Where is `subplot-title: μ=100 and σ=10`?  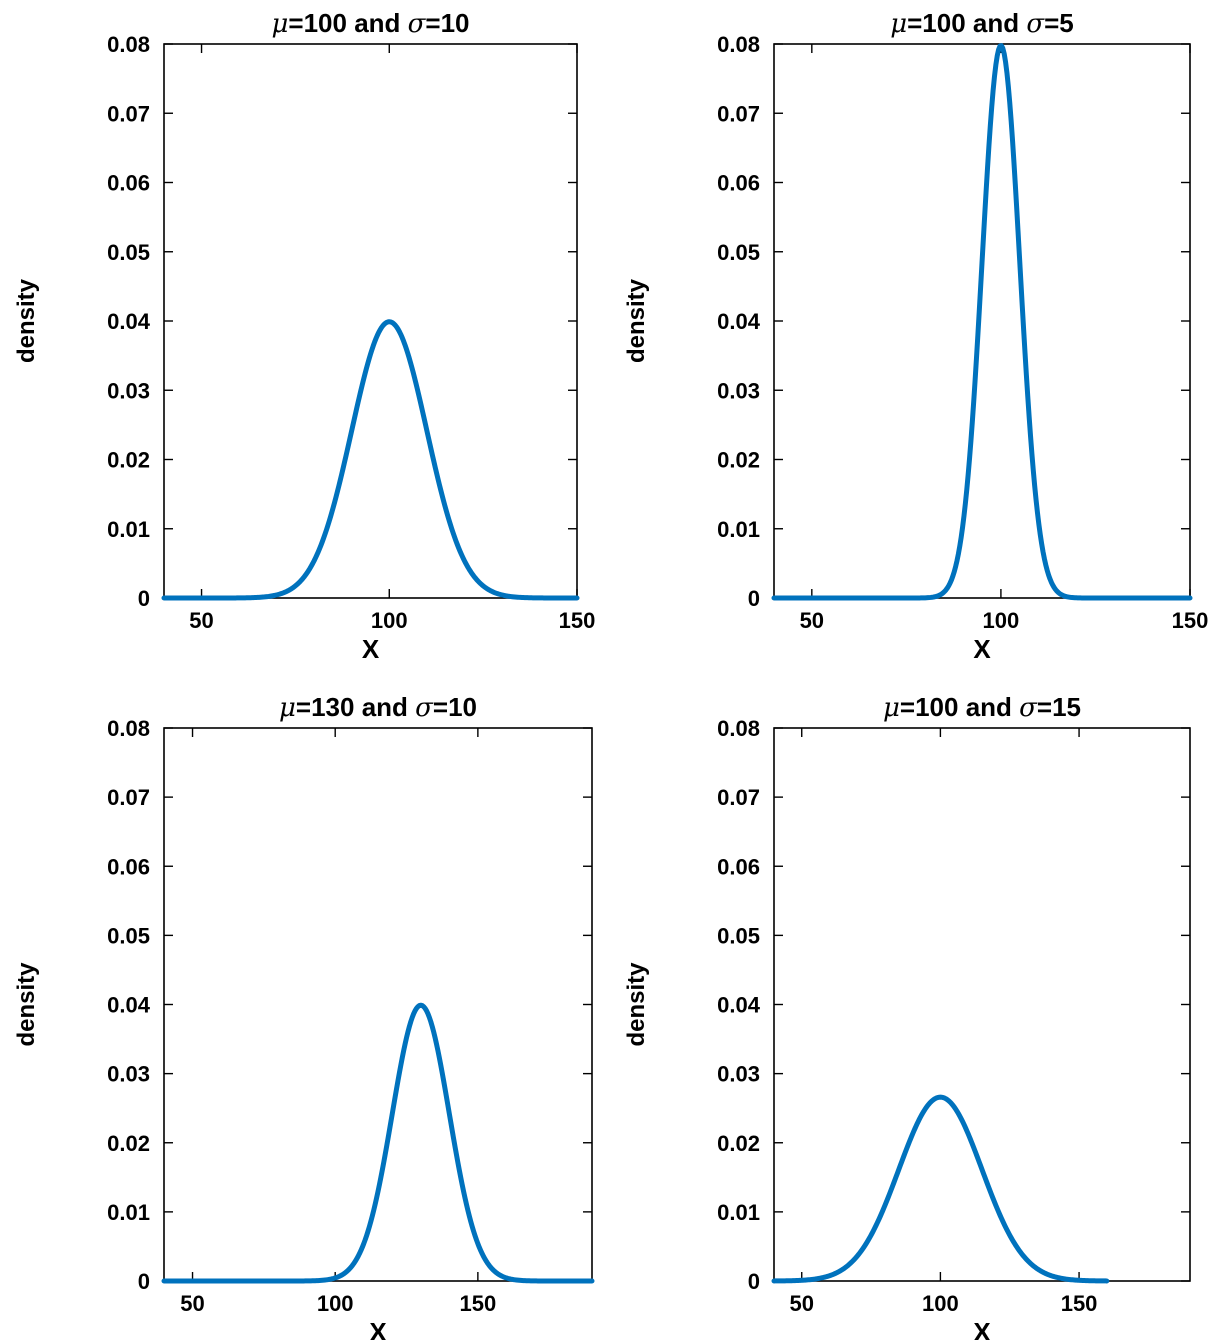 subplot-title: μ=100 and σ=10 is located at coordinates (371, 23).